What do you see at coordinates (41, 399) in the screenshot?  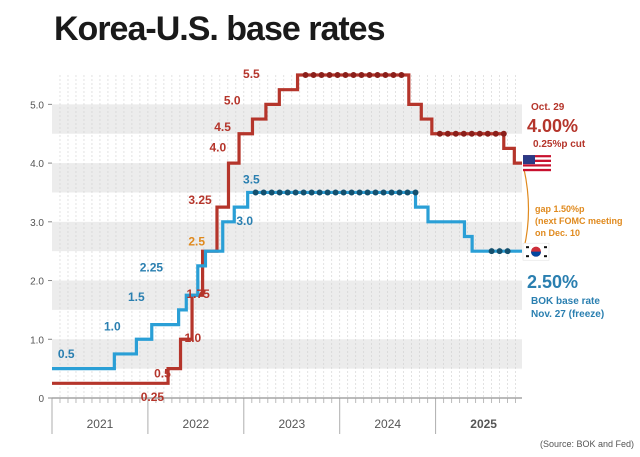 I see `y-tick-label: 0` at bounding box center [41, 399].